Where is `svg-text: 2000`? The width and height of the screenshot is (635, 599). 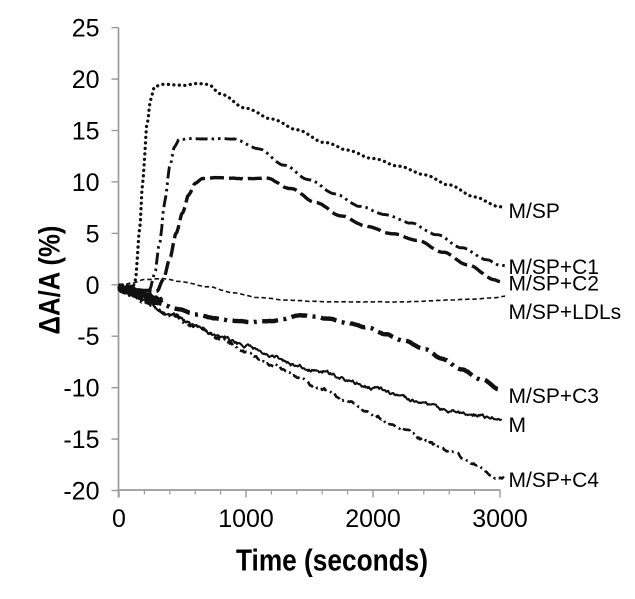 svg-text: 2000 is located at coordinates (373, 519).